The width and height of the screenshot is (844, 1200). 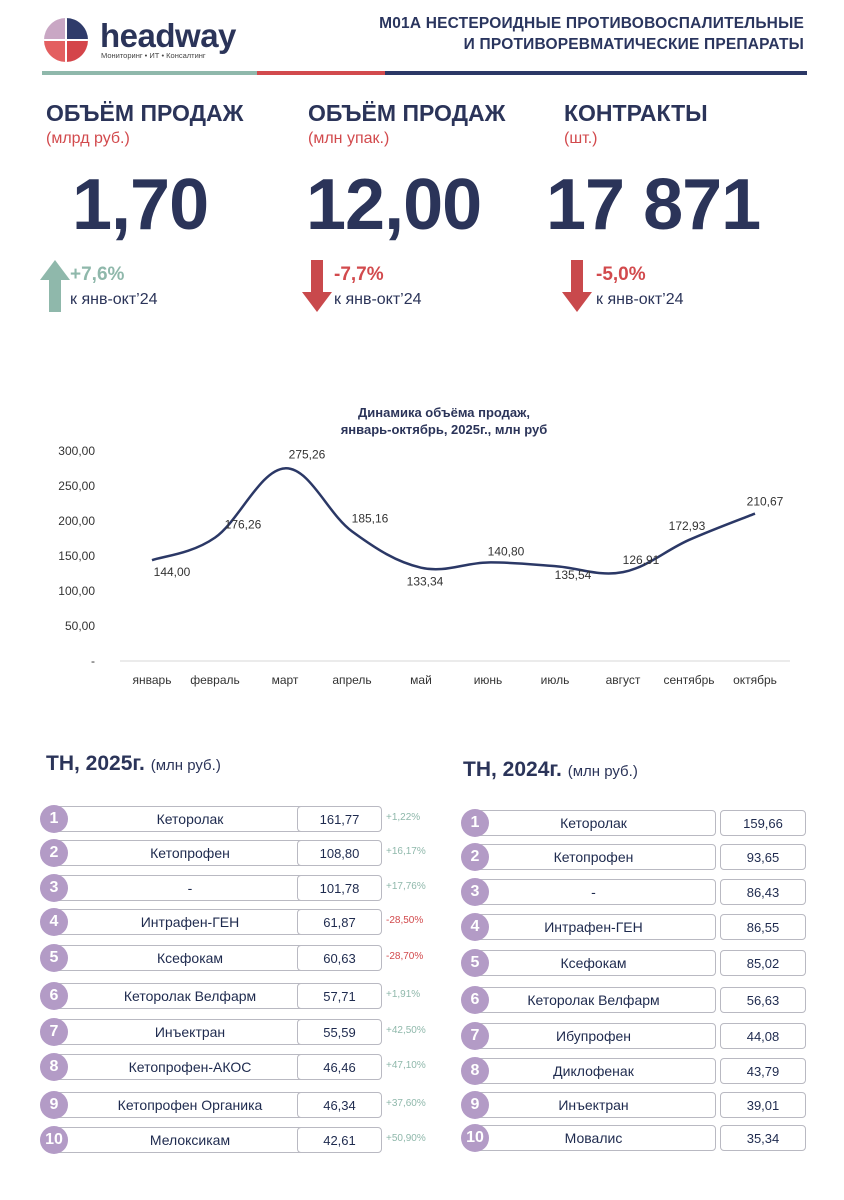 I want to click on table-2024-title: ТН, 2024г. (млн руб.), so click(x=550, y=770).